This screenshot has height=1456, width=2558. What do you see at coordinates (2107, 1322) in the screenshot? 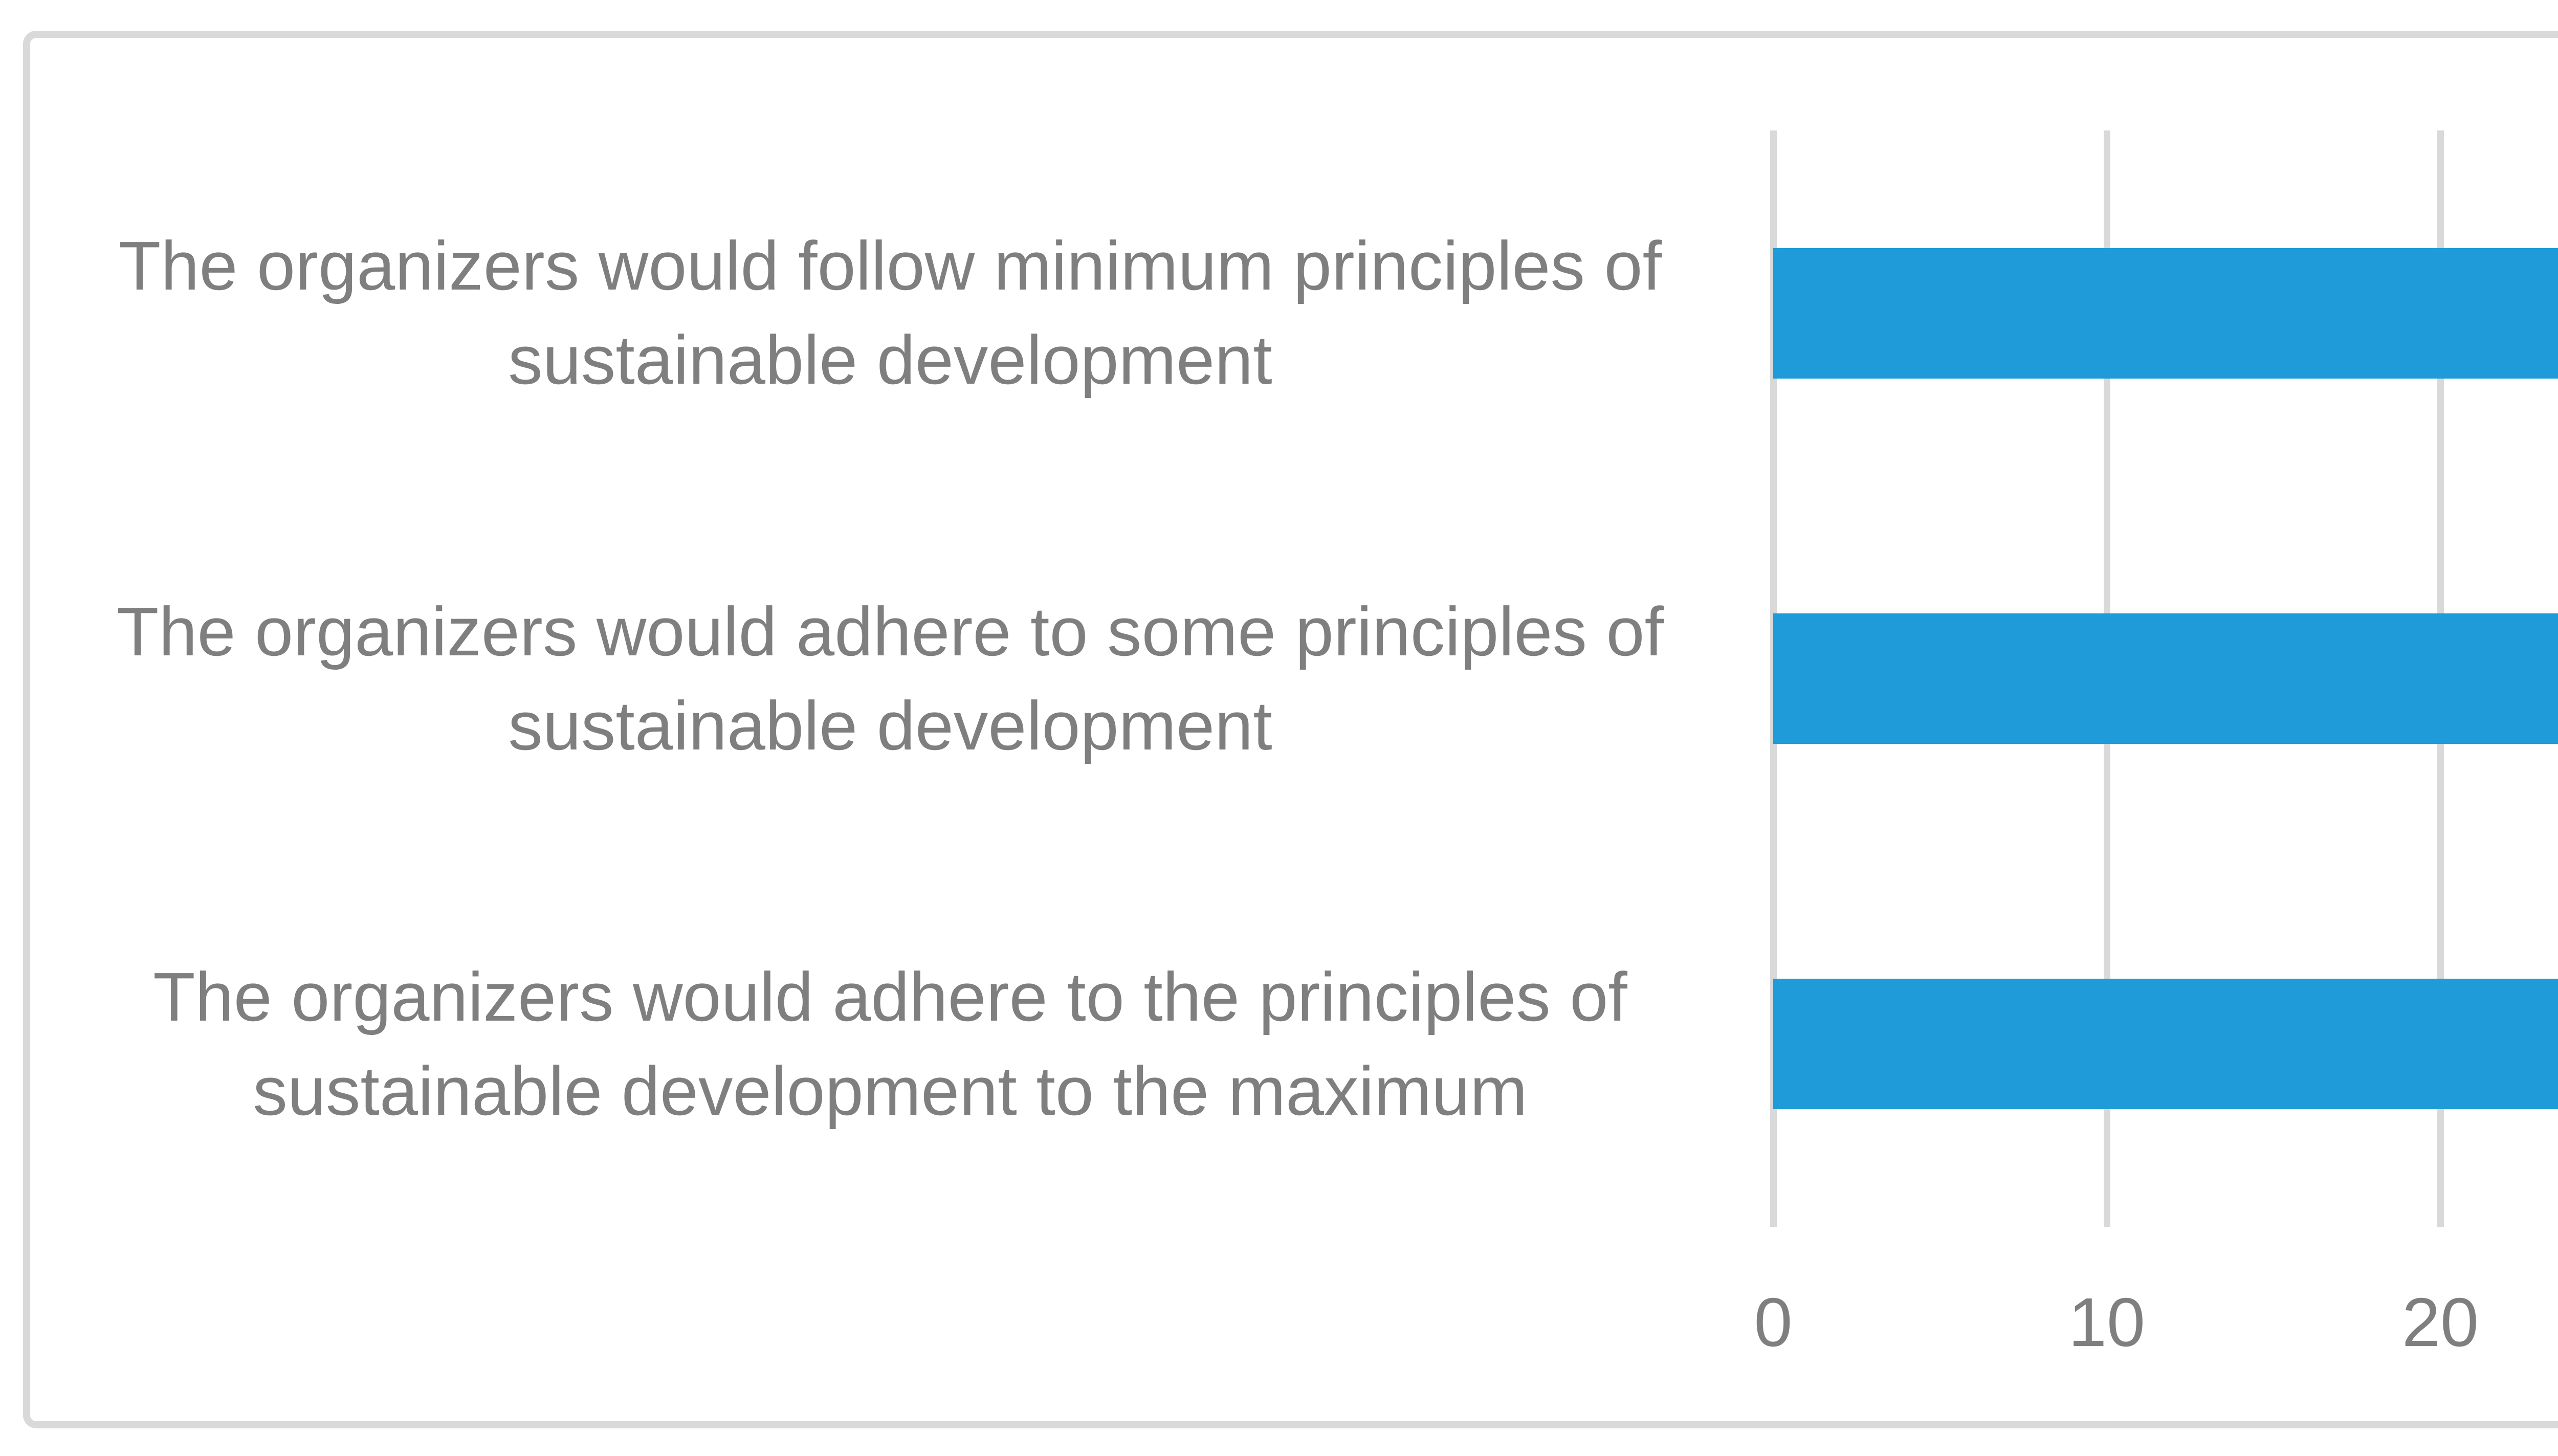
I see `x-axis-tick-label: 10` at bounding box center [2107, 1322].